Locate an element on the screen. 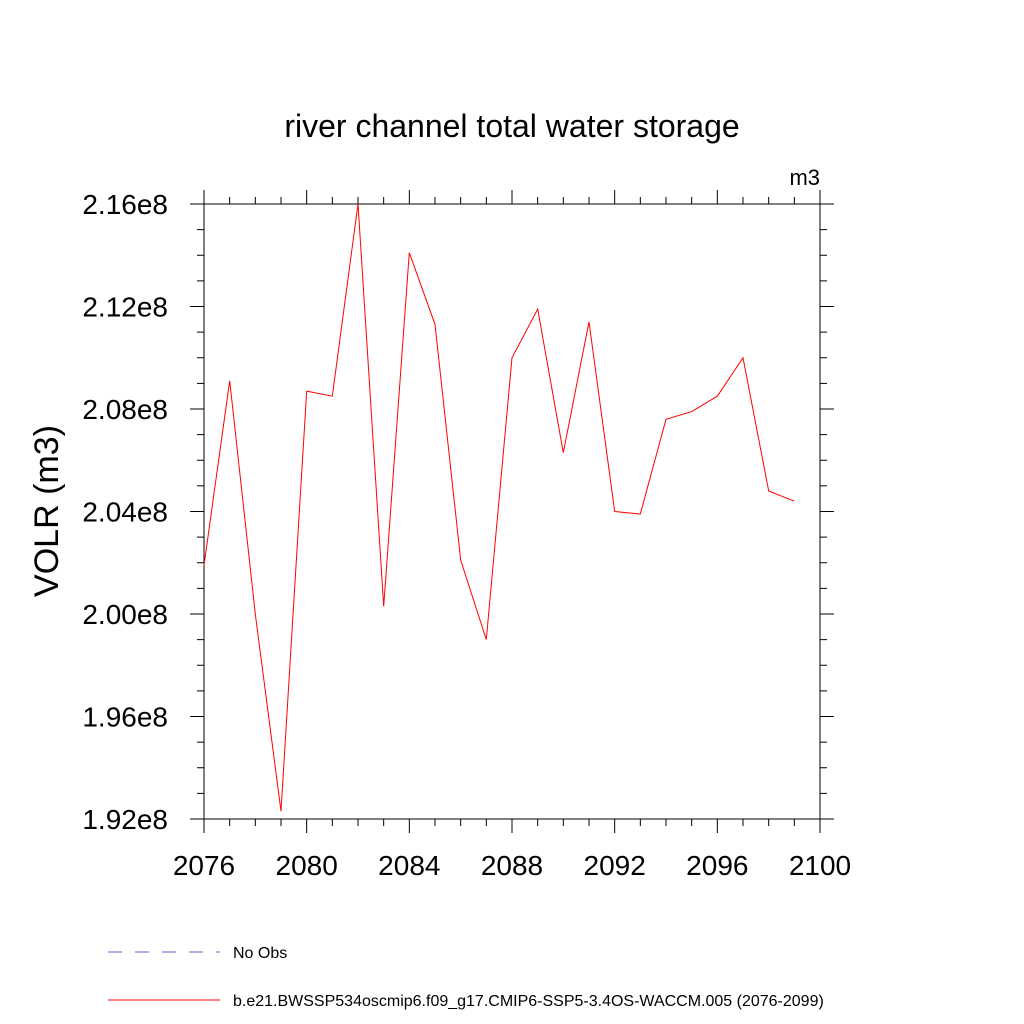  x-tick-label: 2084 is located at coordinates (409, 865).